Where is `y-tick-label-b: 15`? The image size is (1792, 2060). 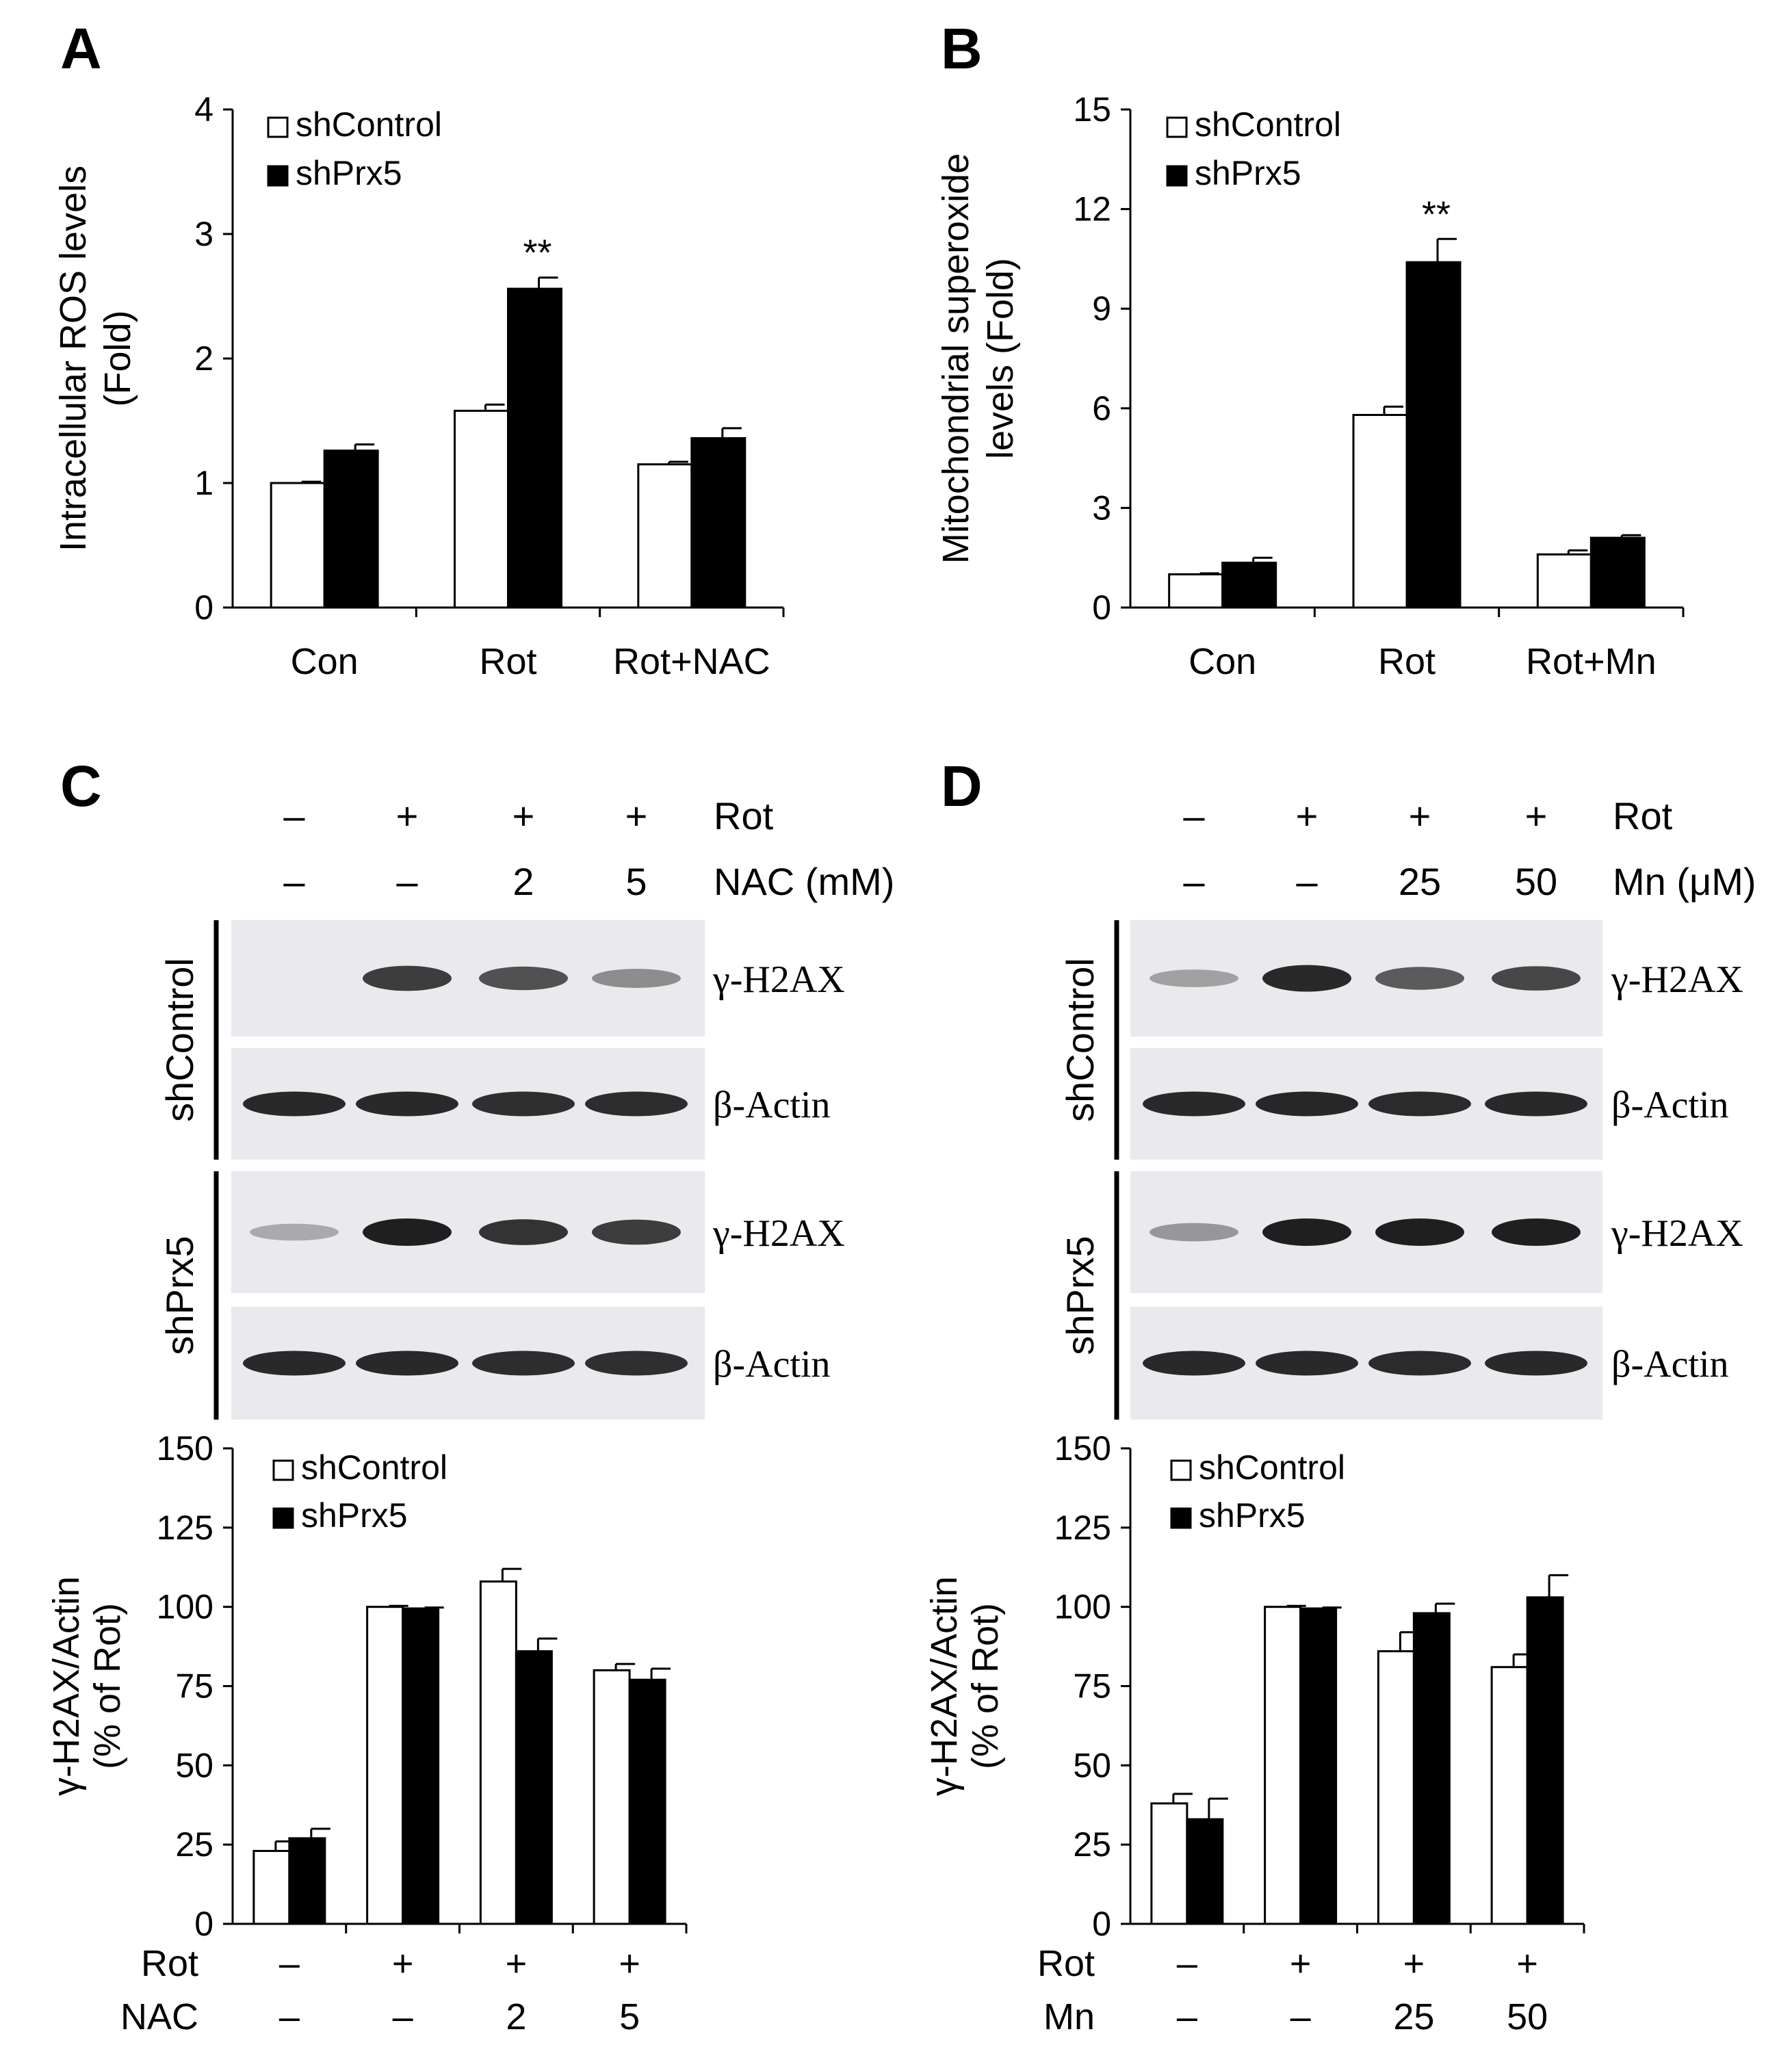 y-tick-label-b: 15 is located at coordinates (1092, 109).